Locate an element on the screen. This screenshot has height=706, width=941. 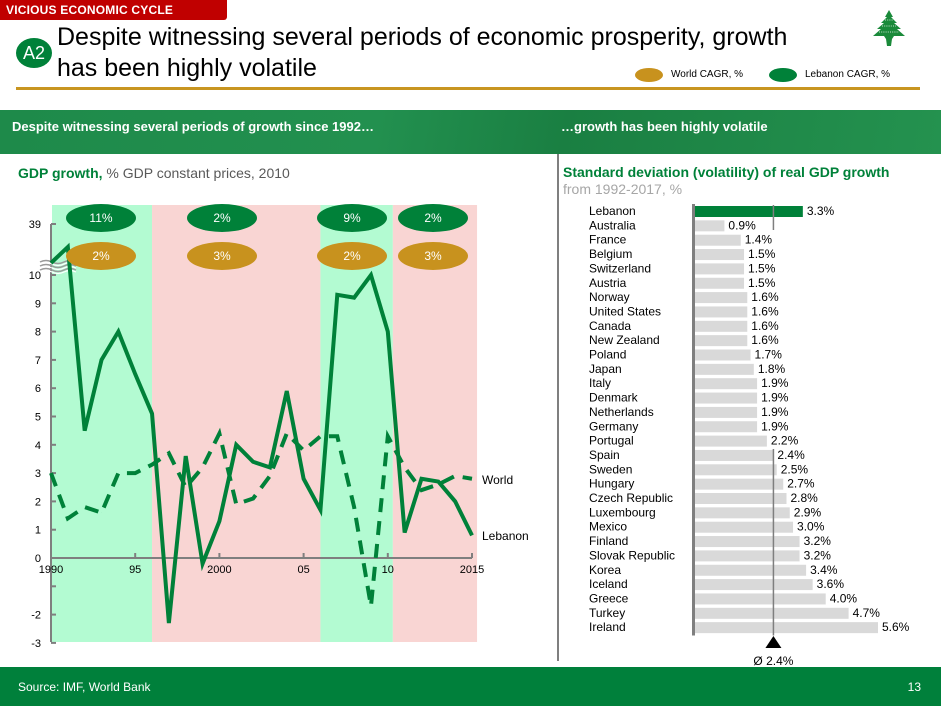
headline-band is located at coordinates (470, 132).